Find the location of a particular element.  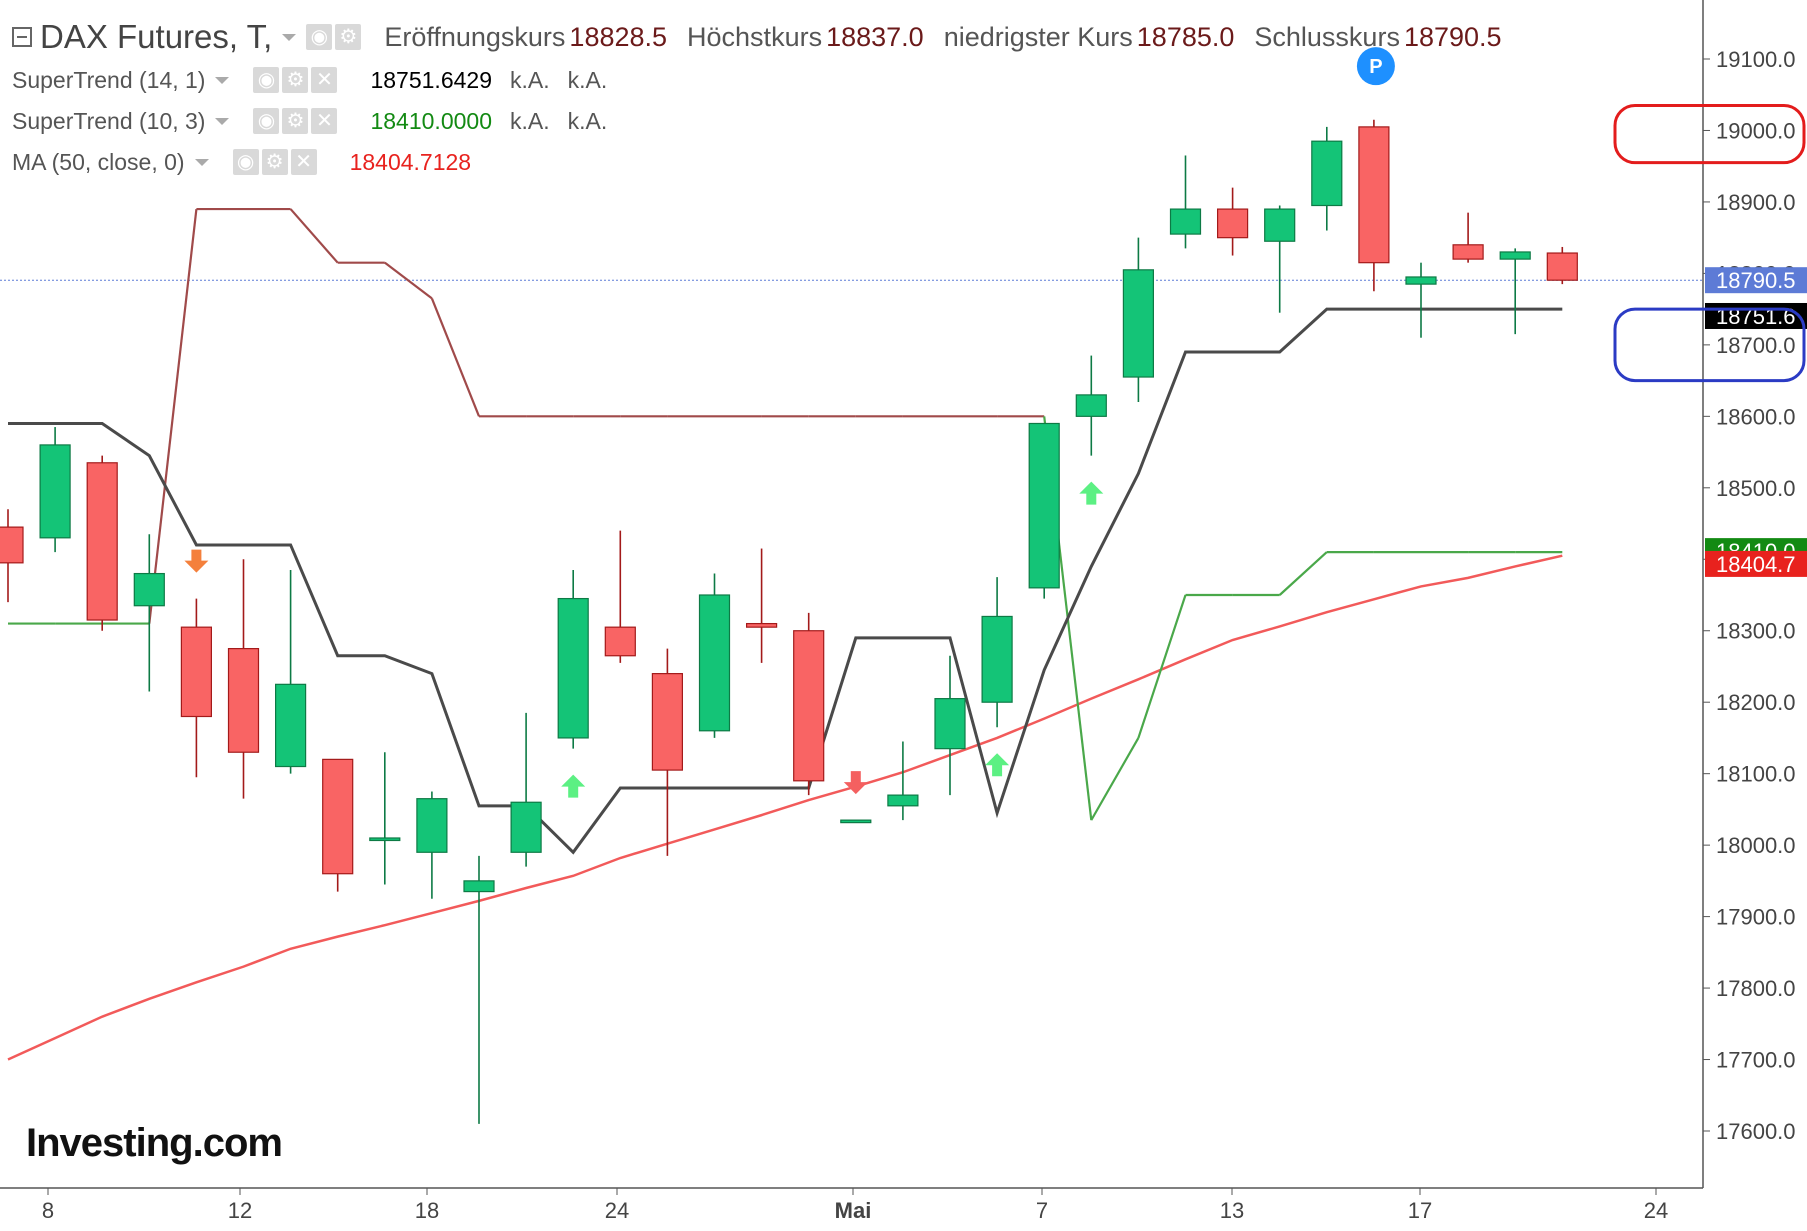

highlight-box is located at coordinates (1709, 345).